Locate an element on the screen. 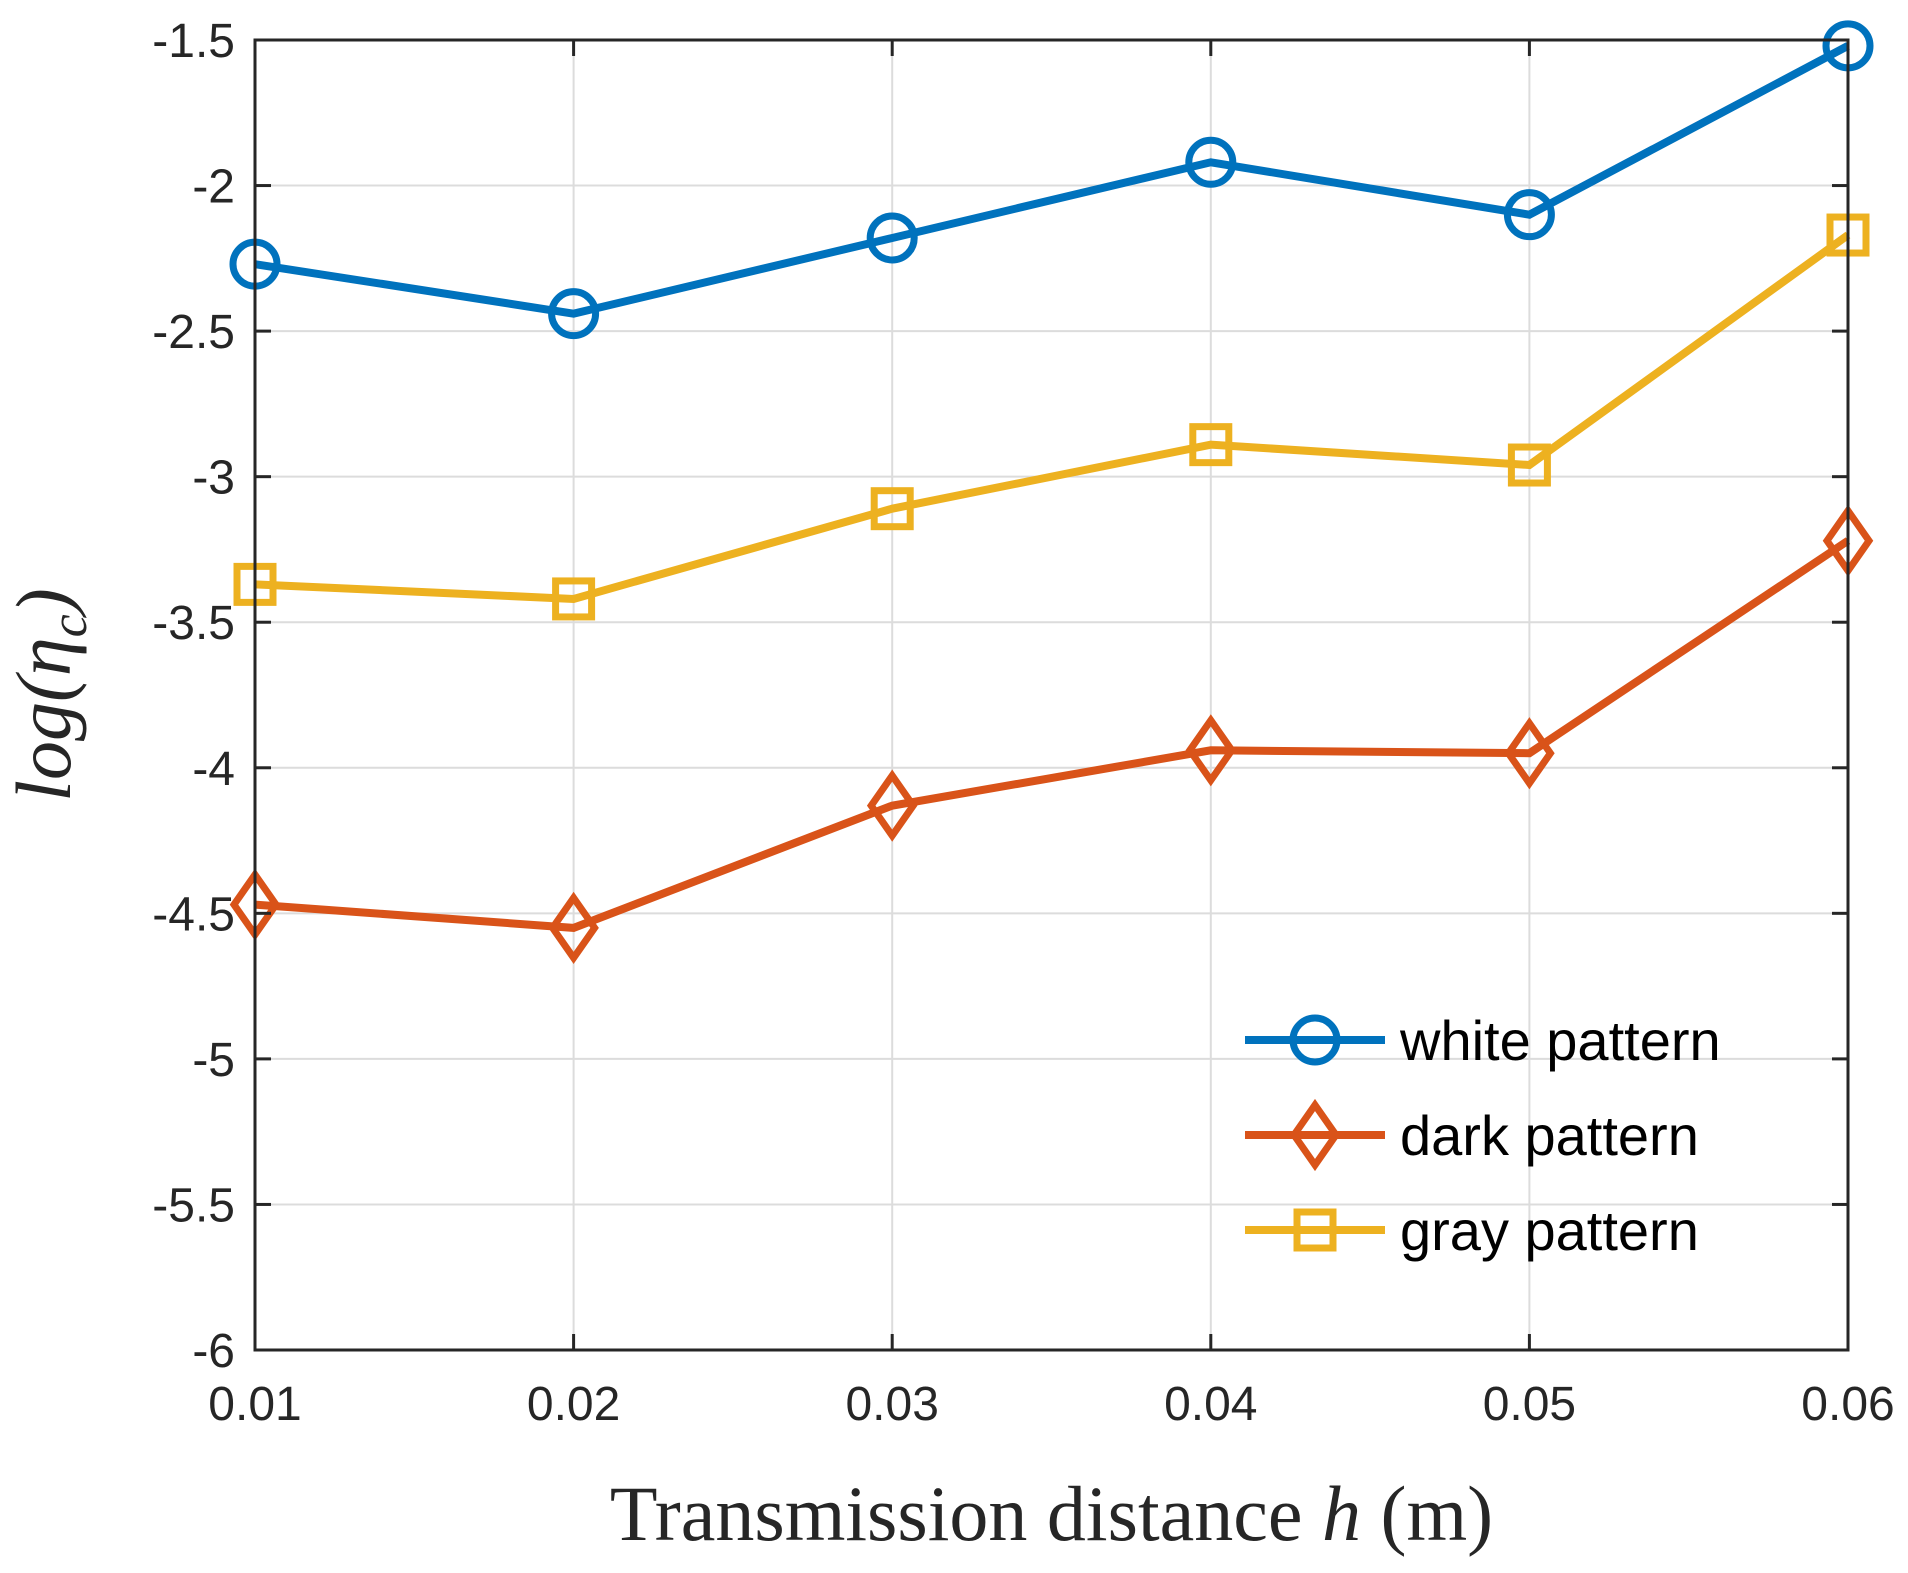  legend-entry: dark pattern is located at coordinates (1472, 1135).